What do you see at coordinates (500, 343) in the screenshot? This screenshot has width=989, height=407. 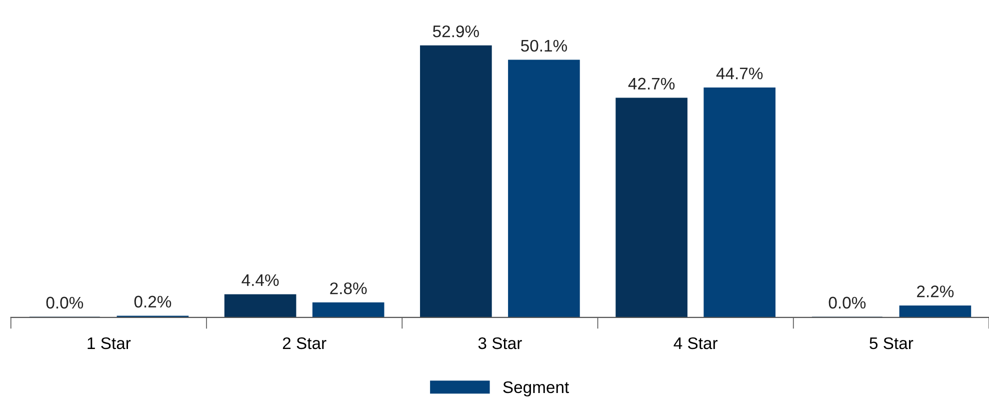 I see `x-tick-label: 3 Star` at bounding box center [500, 343].